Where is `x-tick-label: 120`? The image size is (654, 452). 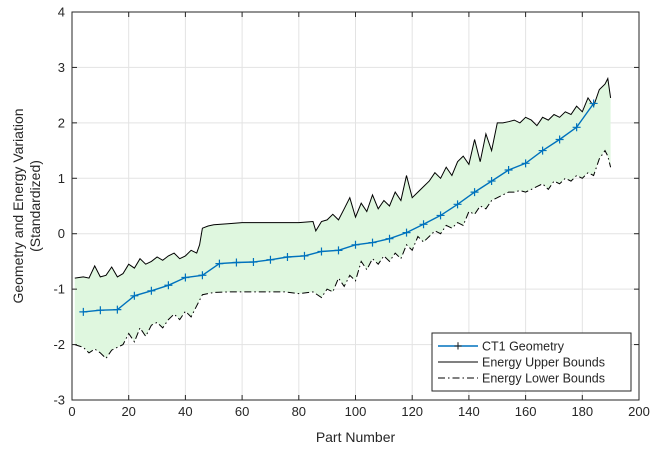 x-tick-label: 120 is located at coordinates (412, 411).